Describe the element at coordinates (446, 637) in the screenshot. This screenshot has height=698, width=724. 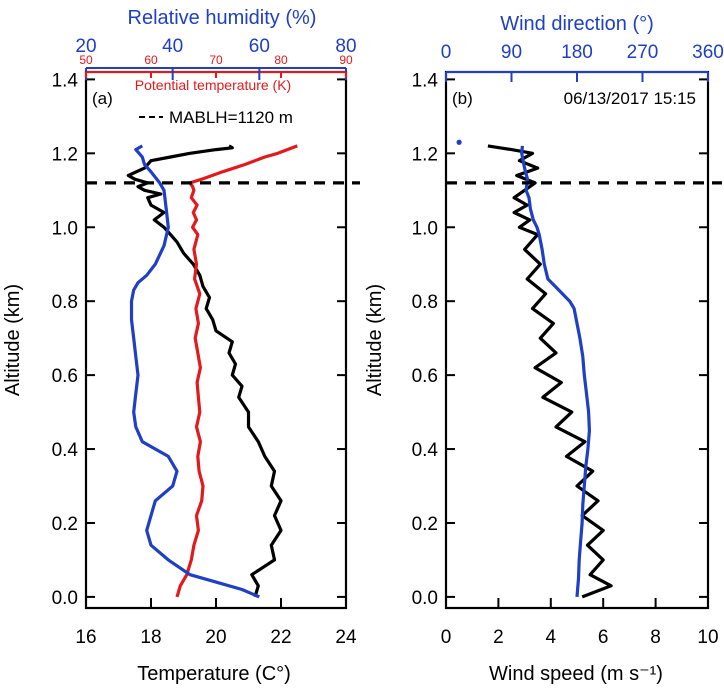
I see `x-tick-label: 0` at that location.